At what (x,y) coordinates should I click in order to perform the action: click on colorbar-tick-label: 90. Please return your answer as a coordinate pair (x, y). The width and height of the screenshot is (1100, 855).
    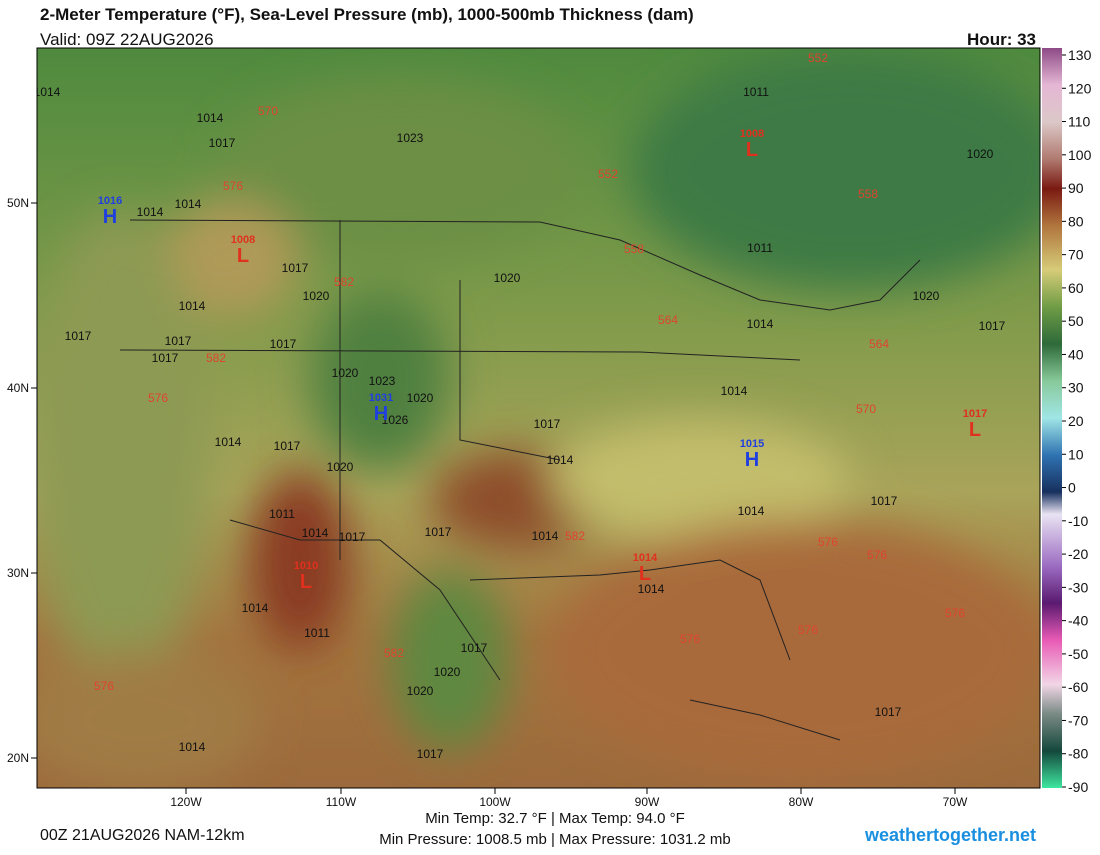
    Looking at the image, I should click on (1076, 188).